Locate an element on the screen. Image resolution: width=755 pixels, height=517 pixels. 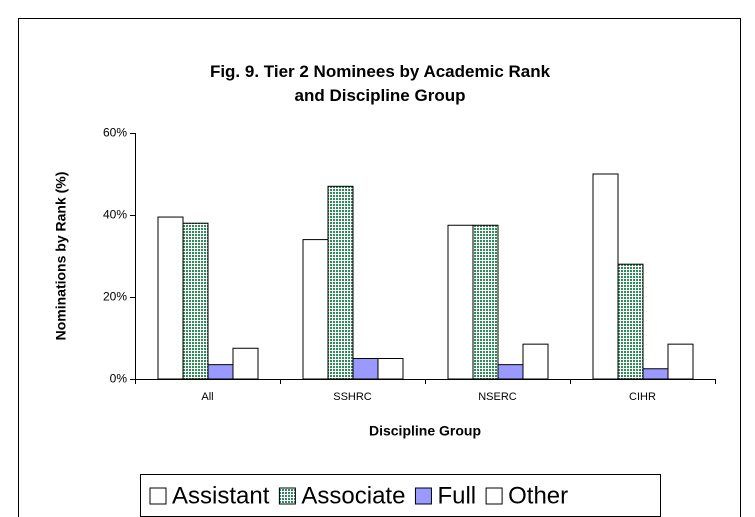
x-tick-label: NSERC is located at coordinates (497, 397).